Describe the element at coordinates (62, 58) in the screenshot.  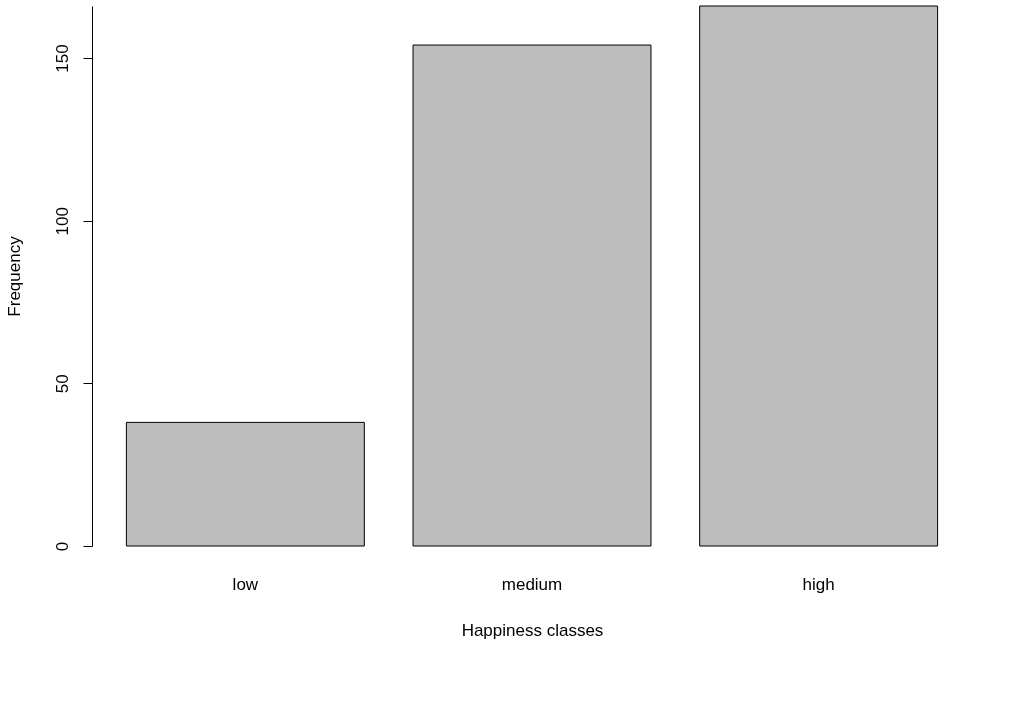
I see `y-tick-label: 150` at that location.